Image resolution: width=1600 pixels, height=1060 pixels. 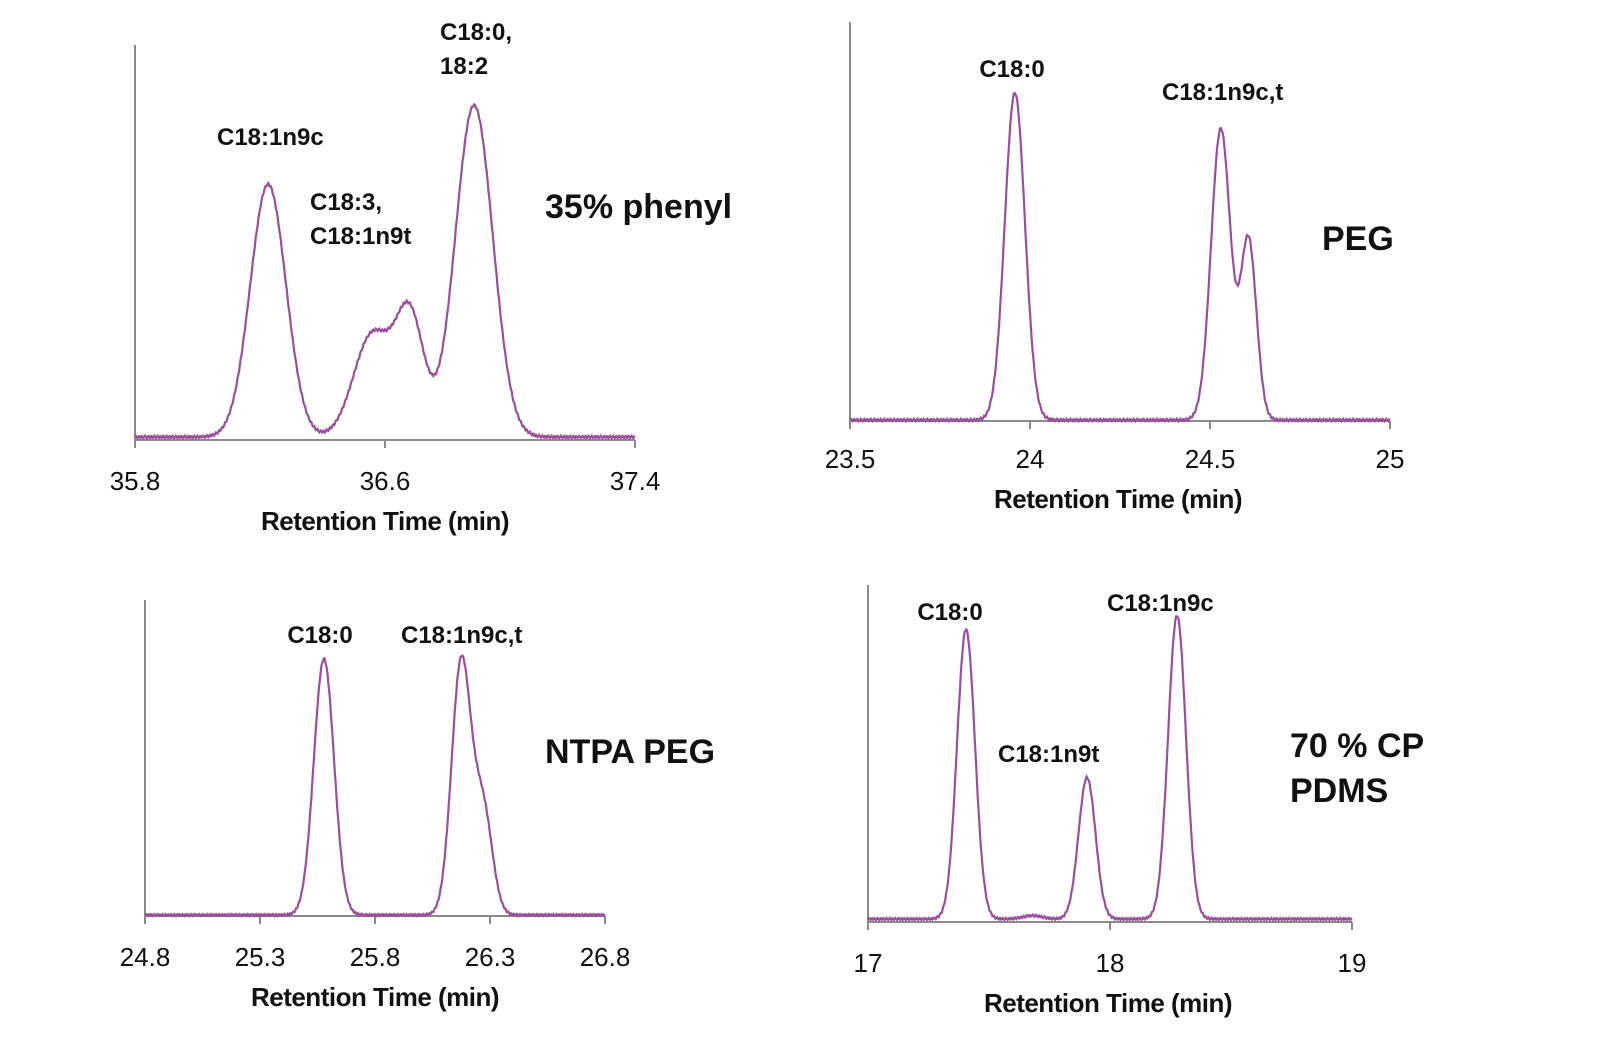 What do you see at coordinates (868, 963) in the screenshot?
I see `x-tick-label: 17` at bounding box center [868, 963].